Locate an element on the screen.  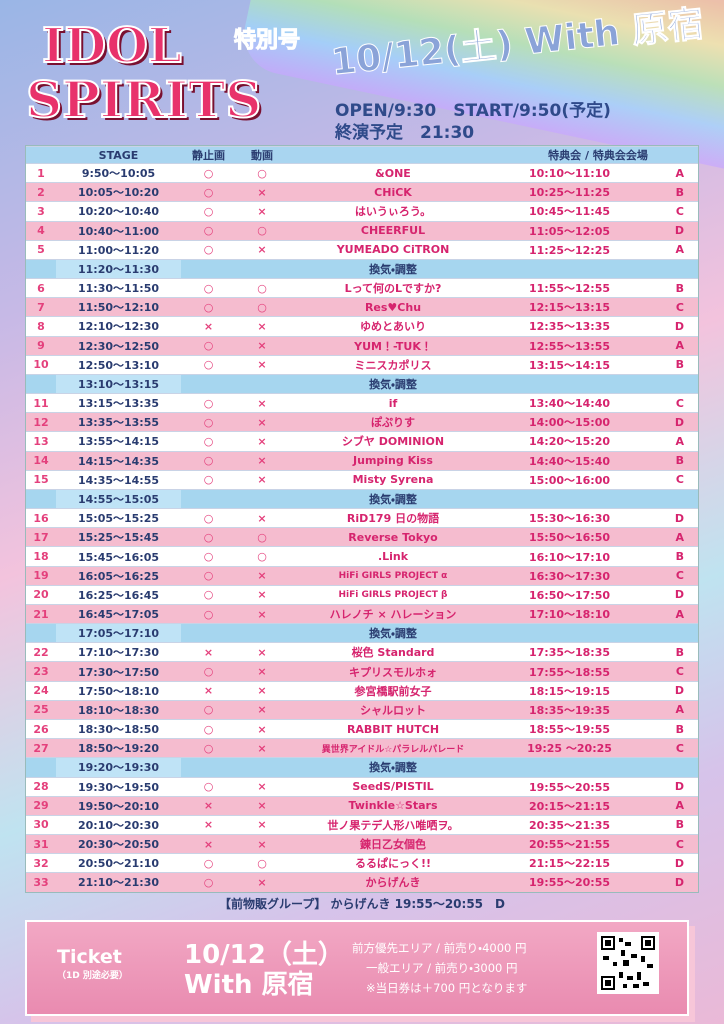
schedule-row: 29 19:50〜20:10 × × Twinkle☆Stars 20:15〜21:15 A is located at coordinates (362, 805).